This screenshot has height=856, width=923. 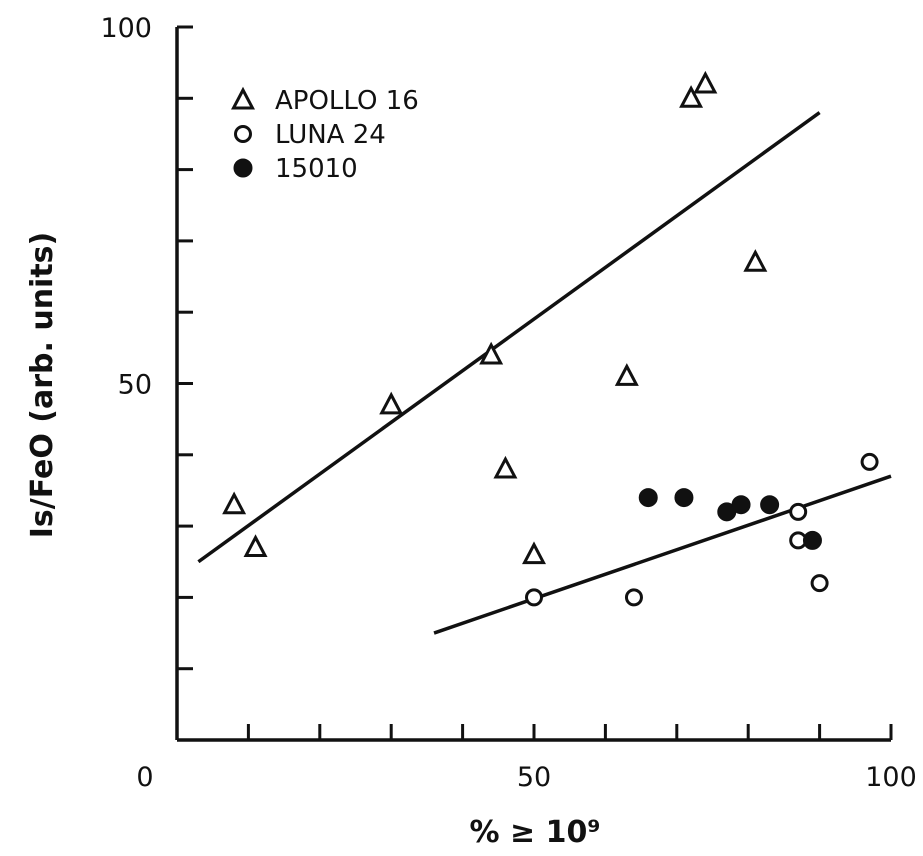 I want to click on y-tick-label: 50, so click(x=135, y=385).